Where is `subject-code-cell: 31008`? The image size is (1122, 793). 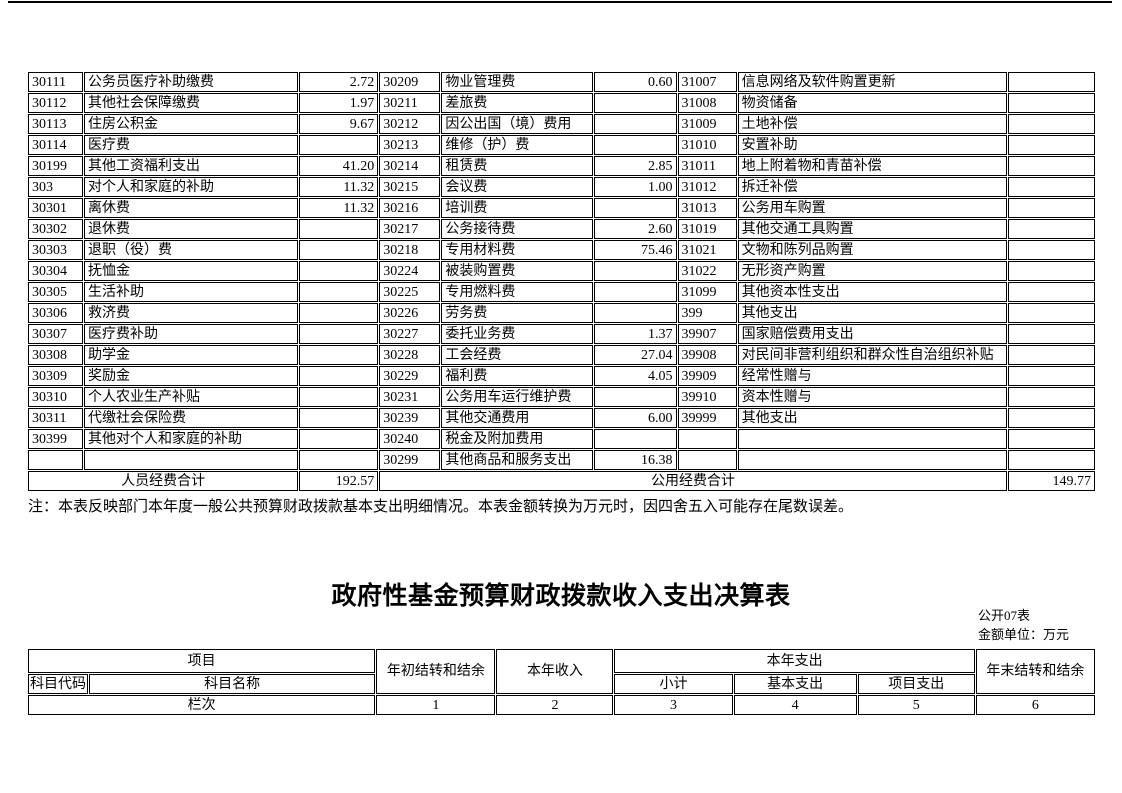 subject-code-cell: 31008 is located at coordinates (707, 103).